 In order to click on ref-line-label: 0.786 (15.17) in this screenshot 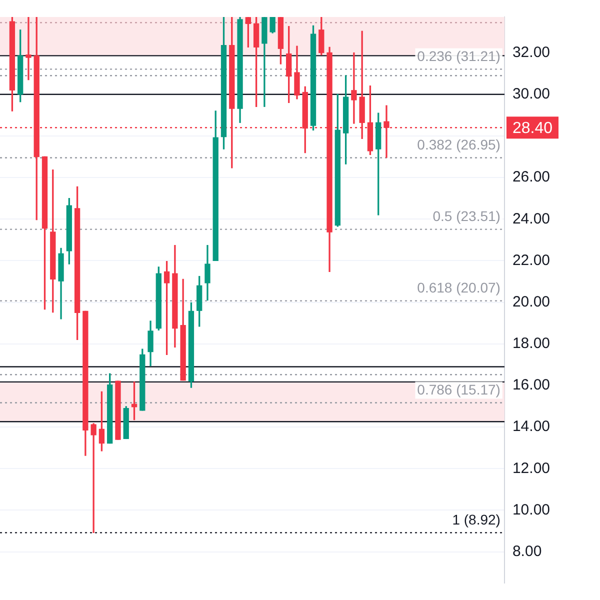, I will do `click(458, 390)`.